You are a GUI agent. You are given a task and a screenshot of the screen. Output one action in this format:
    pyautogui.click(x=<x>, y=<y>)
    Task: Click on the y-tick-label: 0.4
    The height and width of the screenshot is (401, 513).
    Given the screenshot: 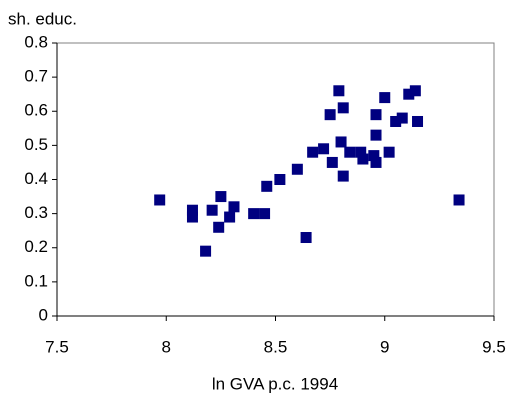 What is the action you would take?
    pyautogui.click(x=36, y=178)
    